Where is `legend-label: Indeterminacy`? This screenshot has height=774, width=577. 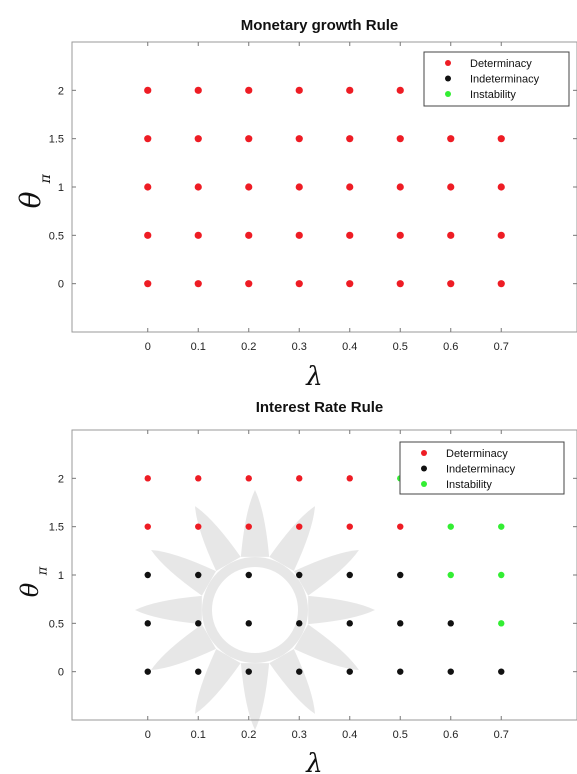
legend-label: Indeterminacy is located at coordinates (481, 470).